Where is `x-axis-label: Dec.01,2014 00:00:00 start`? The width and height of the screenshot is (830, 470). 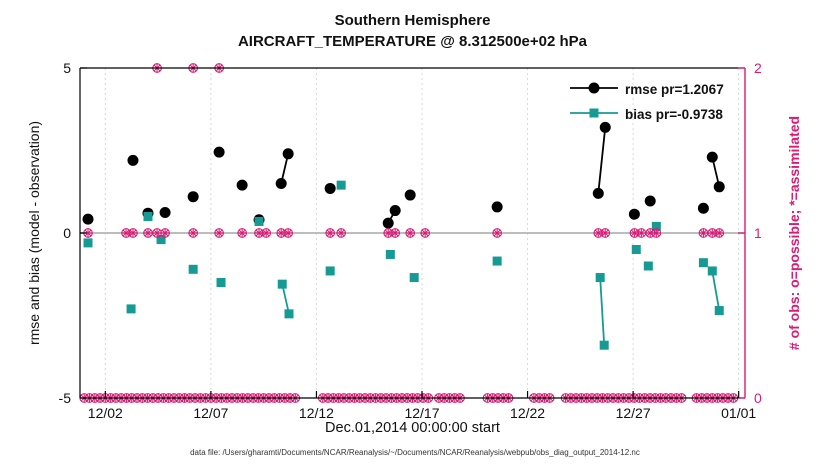
x-axis-label: Dec.01,2014 00:00:00 start is located at coordinates (412, 428).